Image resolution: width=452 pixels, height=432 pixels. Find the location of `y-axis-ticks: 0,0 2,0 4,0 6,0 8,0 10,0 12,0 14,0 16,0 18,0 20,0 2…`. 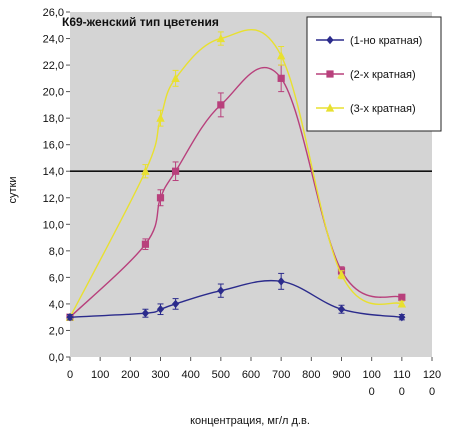

y-axis-ticks: 0,0 2,0 4,0 6,0 8,0 10,0 12,0 14,0 16,0 18,0 20,0 2… is located at coordinates (56, 185).